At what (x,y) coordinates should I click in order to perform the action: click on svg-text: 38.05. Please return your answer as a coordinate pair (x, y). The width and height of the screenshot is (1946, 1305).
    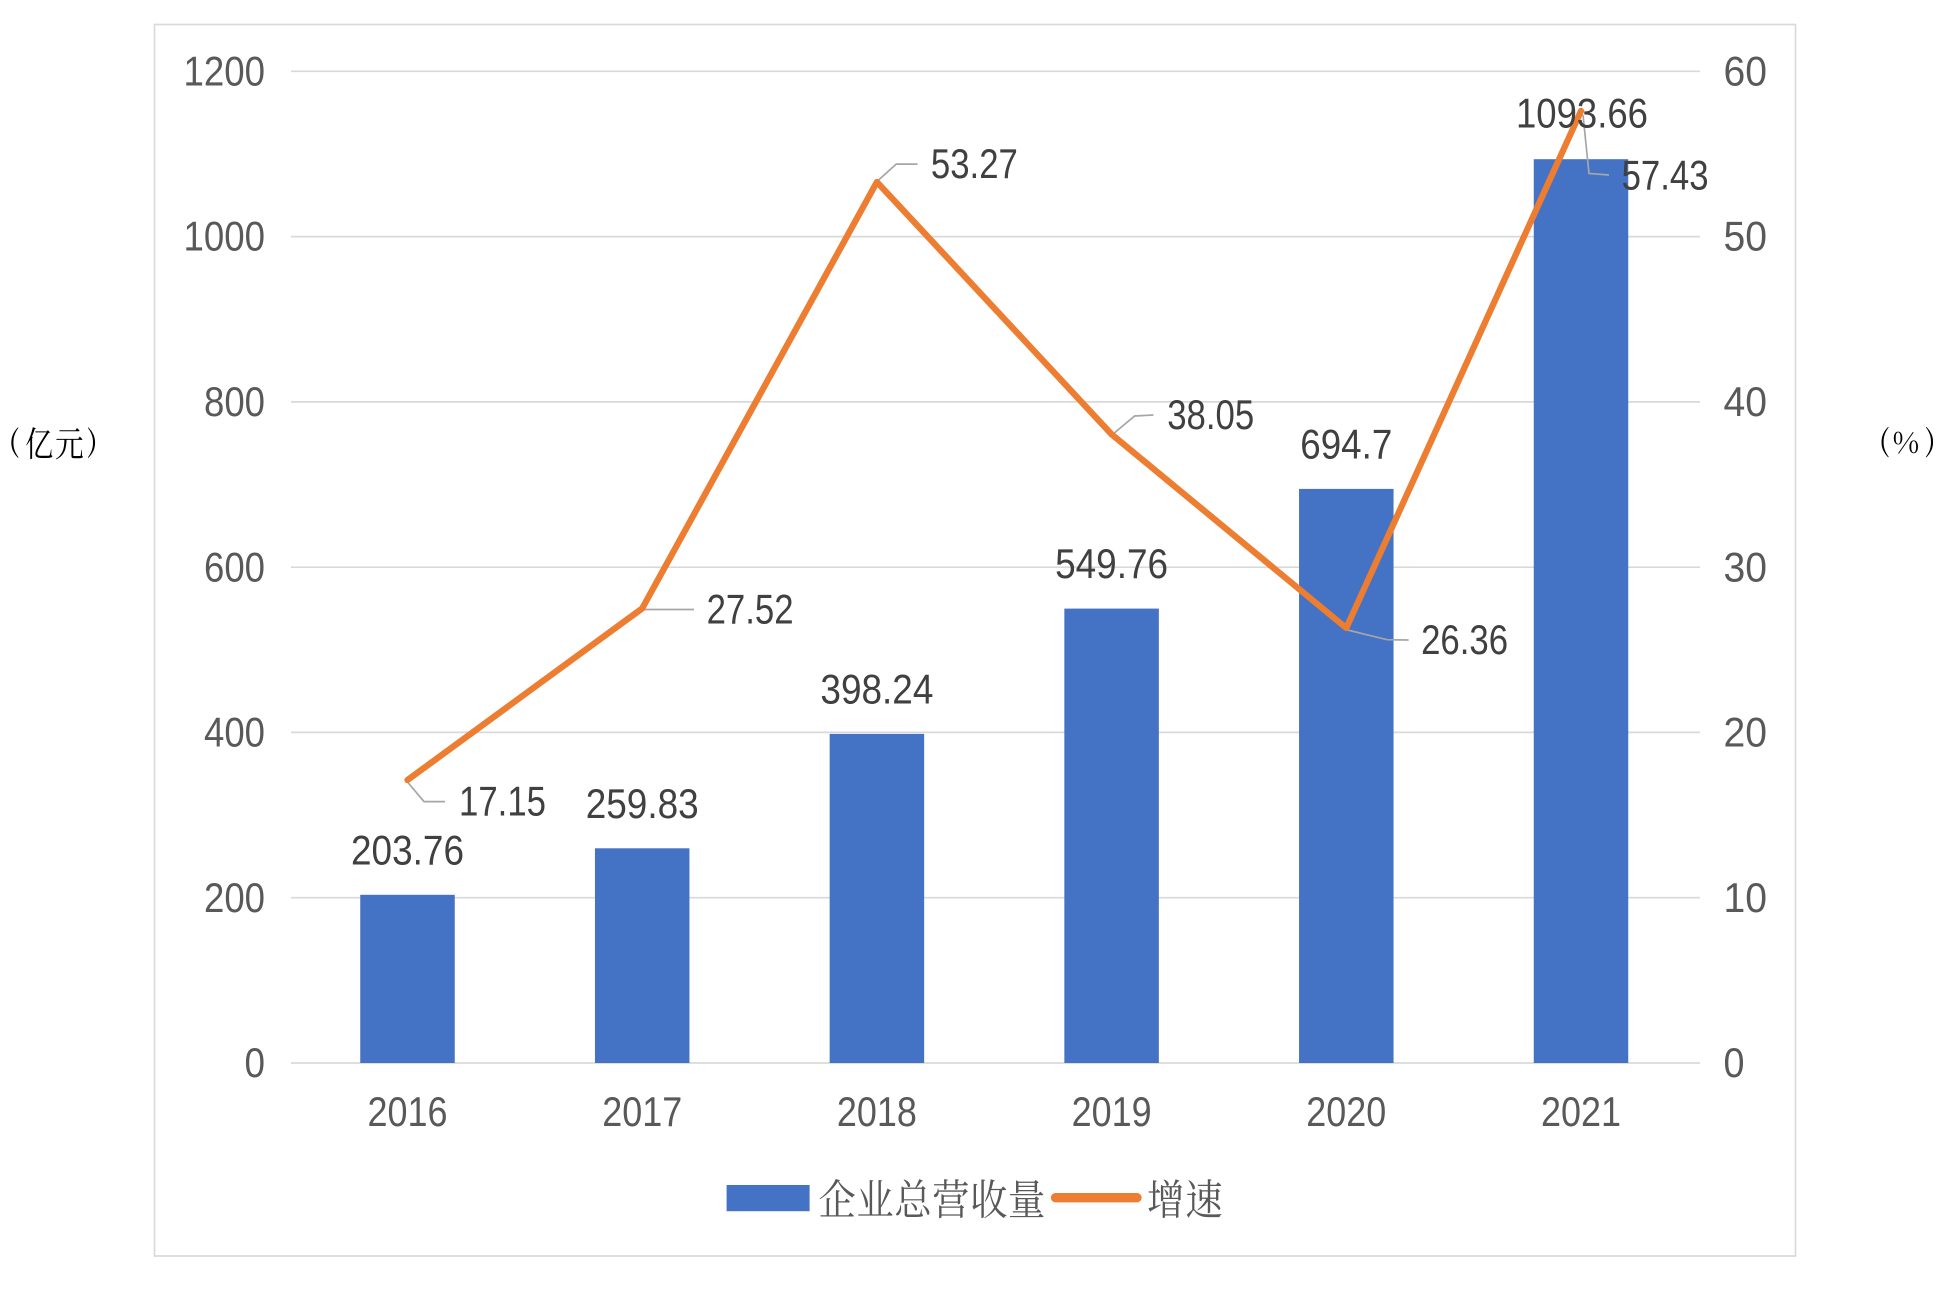
    Looking at the image, I should click on (1210, 414).